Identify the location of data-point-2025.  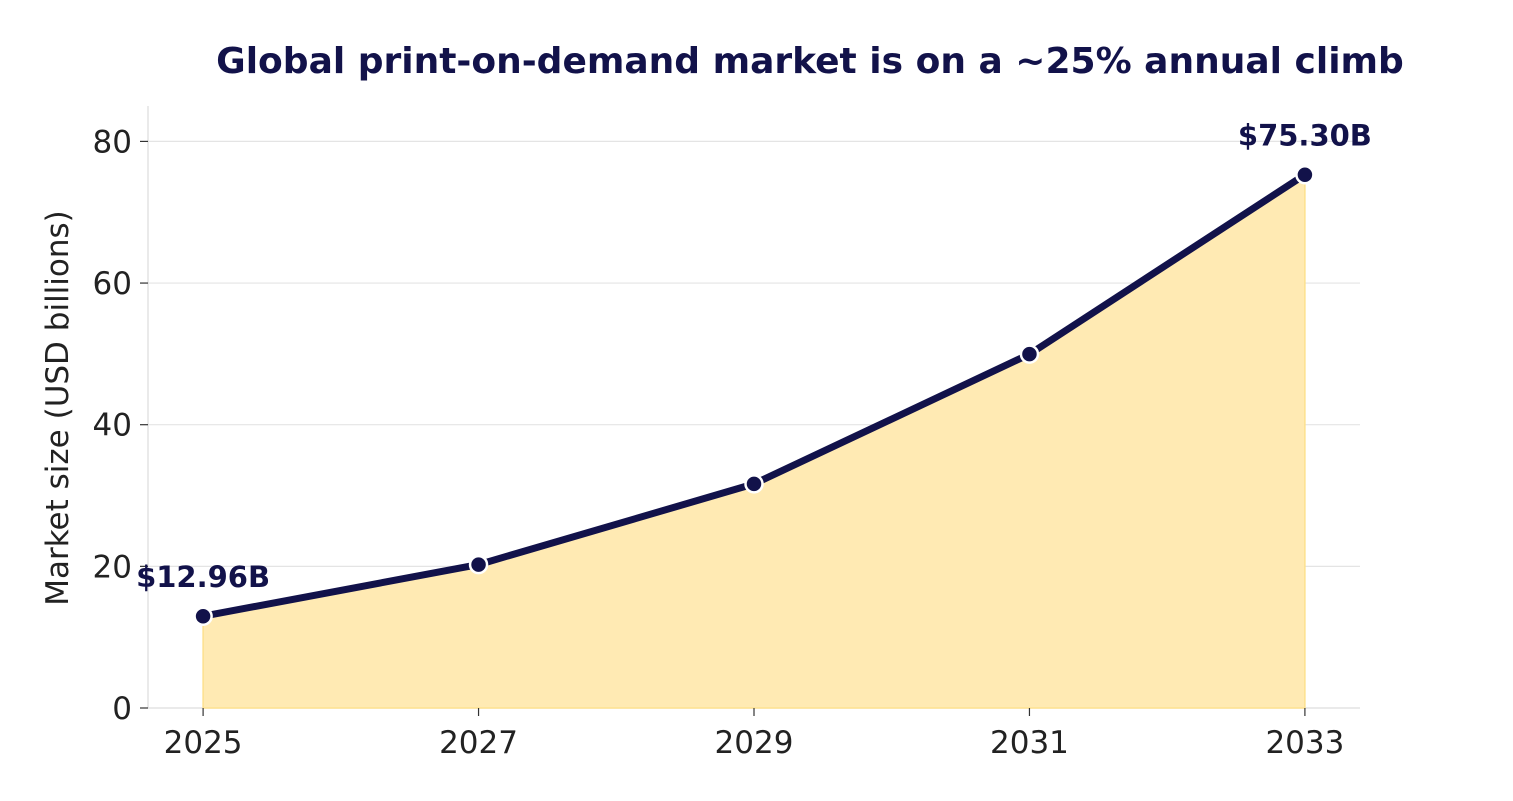
(203, 616).